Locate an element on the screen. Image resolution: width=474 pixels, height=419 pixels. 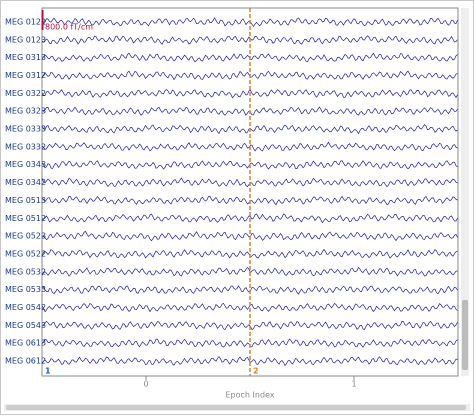
channel-label: MEG 0332 is located at coordinates (25, 146).